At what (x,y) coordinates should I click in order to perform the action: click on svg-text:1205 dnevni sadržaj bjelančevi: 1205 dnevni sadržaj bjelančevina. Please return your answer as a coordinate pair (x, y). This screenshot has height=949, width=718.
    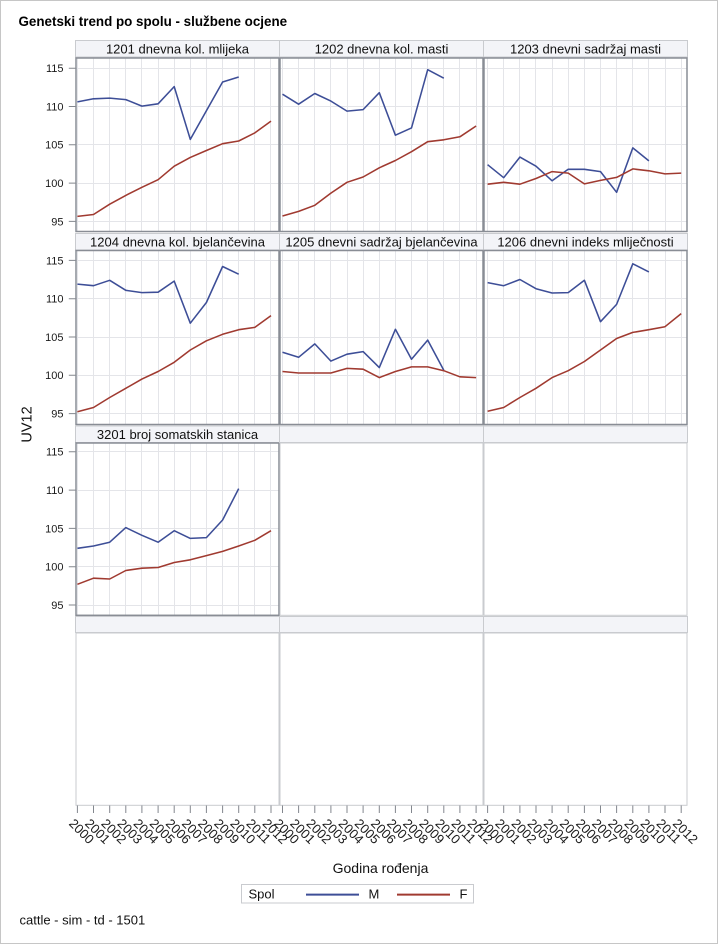
    Looking at the image, I should click on (381, 241).